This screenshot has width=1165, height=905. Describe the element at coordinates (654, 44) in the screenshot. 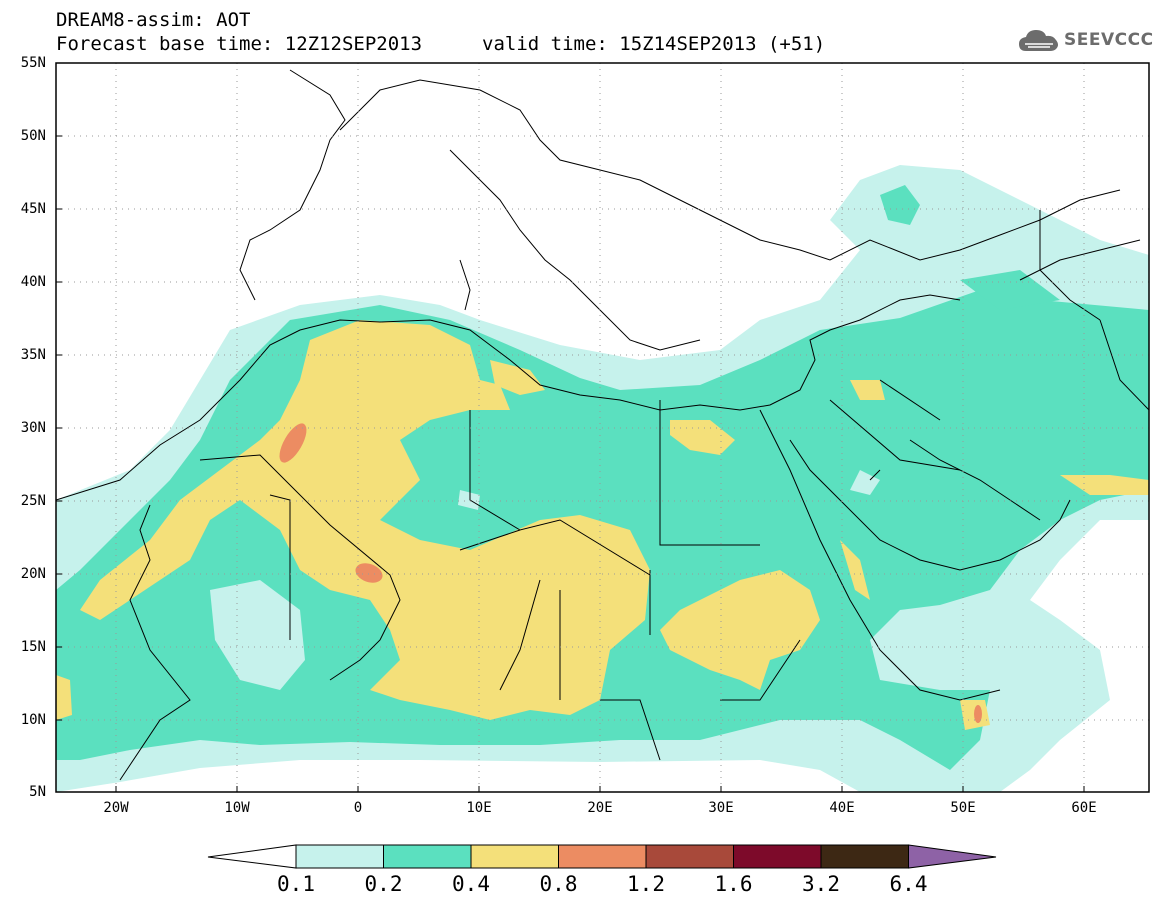

I see `valid-time: valid time: 15Z14SEP2013 (+51)` at that location.